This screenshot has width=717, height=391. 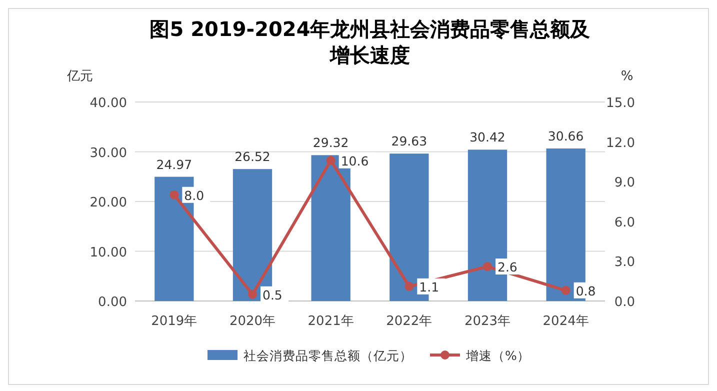 What do you see at coordinates (328, 355) in the screenshot?
I see `legend-label: 社会消费品零售总额（亿元）` at bounding box center [328, 355].